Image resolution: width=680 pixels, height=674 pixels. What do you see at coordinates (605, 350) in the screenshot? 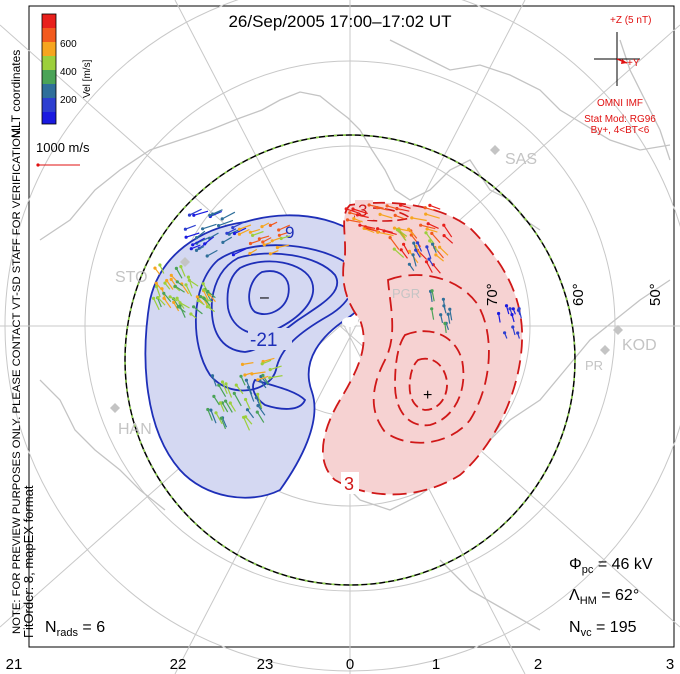
I see `station-marker-pr` at bounding box center [605, 350].